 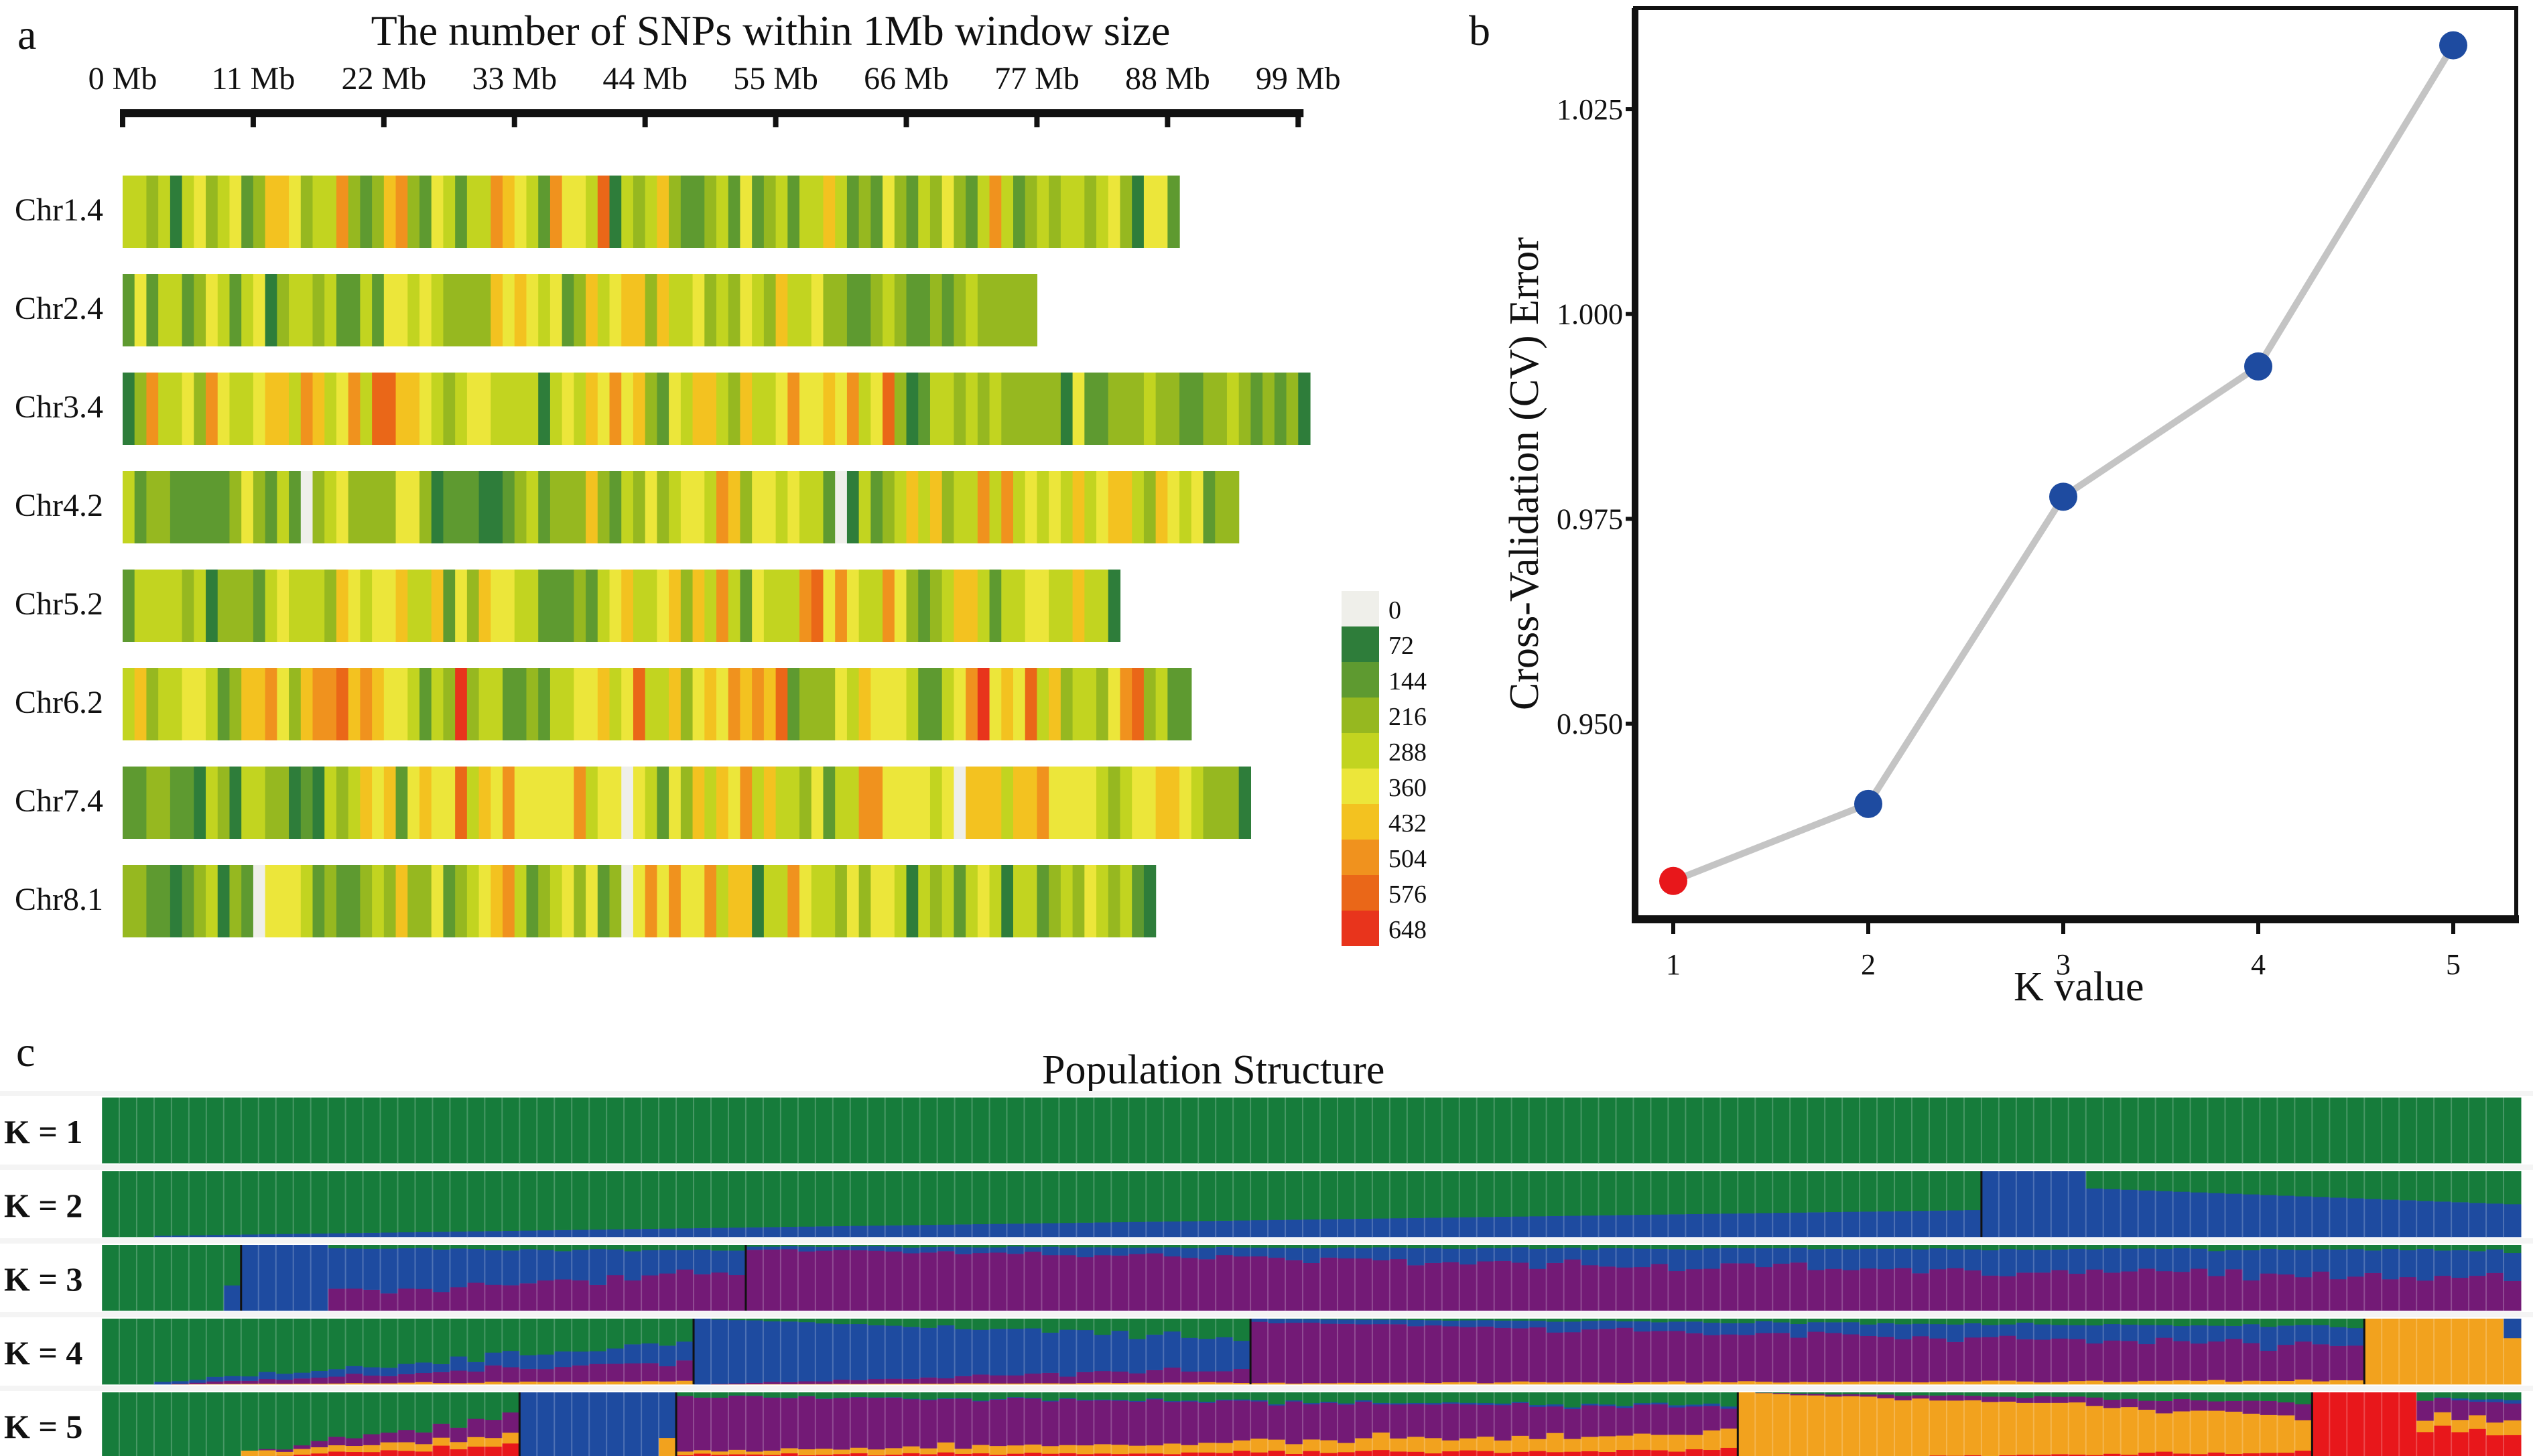 What do you see at coordinates (441, 1450) in the screenshot?
I see `ancestry-red` at bounding box center [441, 1450].